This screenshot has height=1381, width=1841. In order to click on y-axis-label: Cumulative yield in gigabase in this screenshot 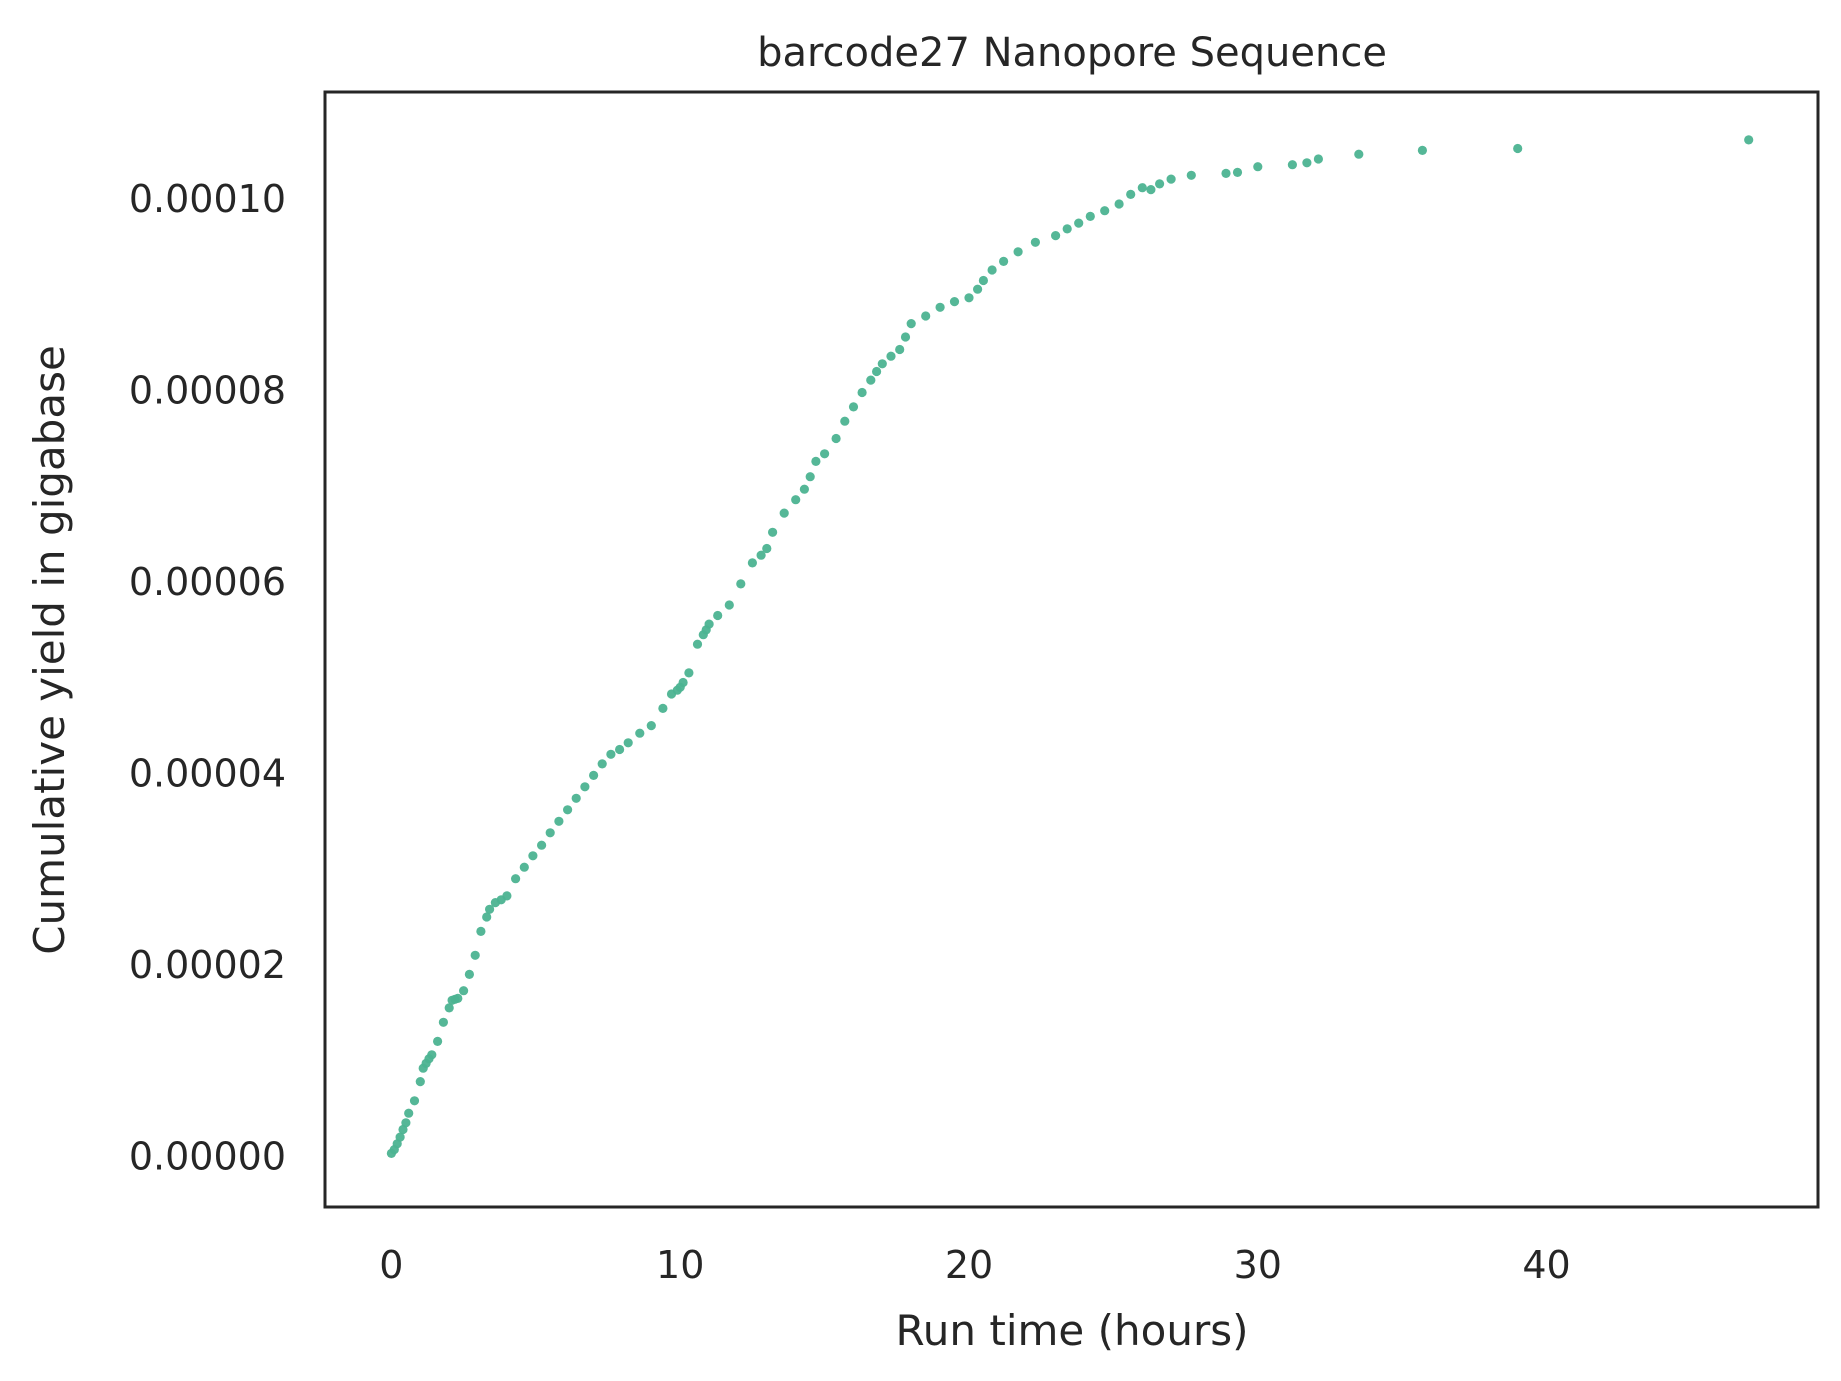, I will do `click(49, 650)`.